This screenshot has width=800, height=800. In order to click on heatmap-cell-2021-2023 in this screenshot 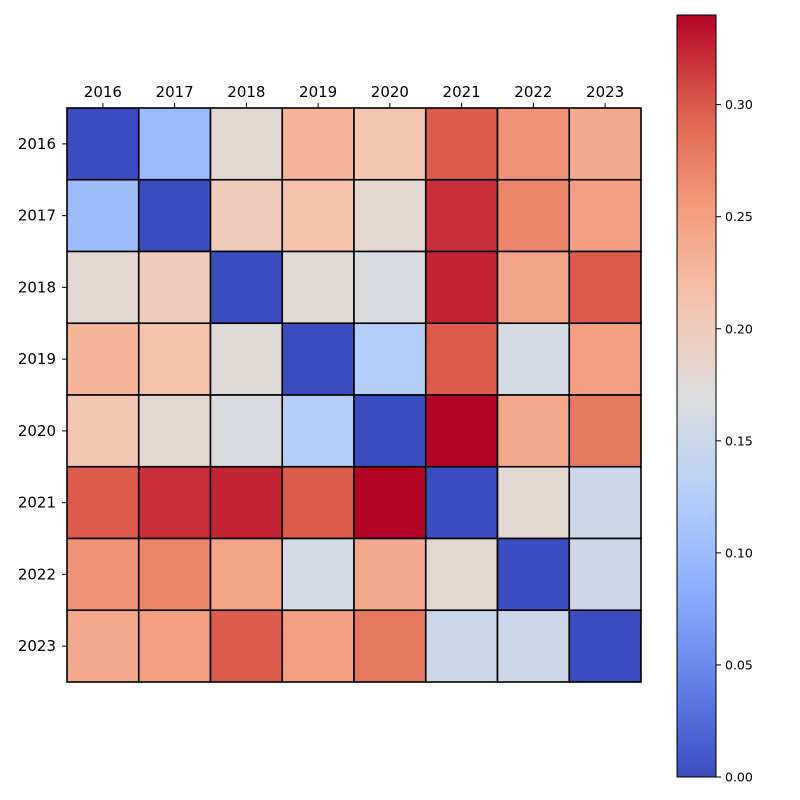, I will do `click(605, 502)`.